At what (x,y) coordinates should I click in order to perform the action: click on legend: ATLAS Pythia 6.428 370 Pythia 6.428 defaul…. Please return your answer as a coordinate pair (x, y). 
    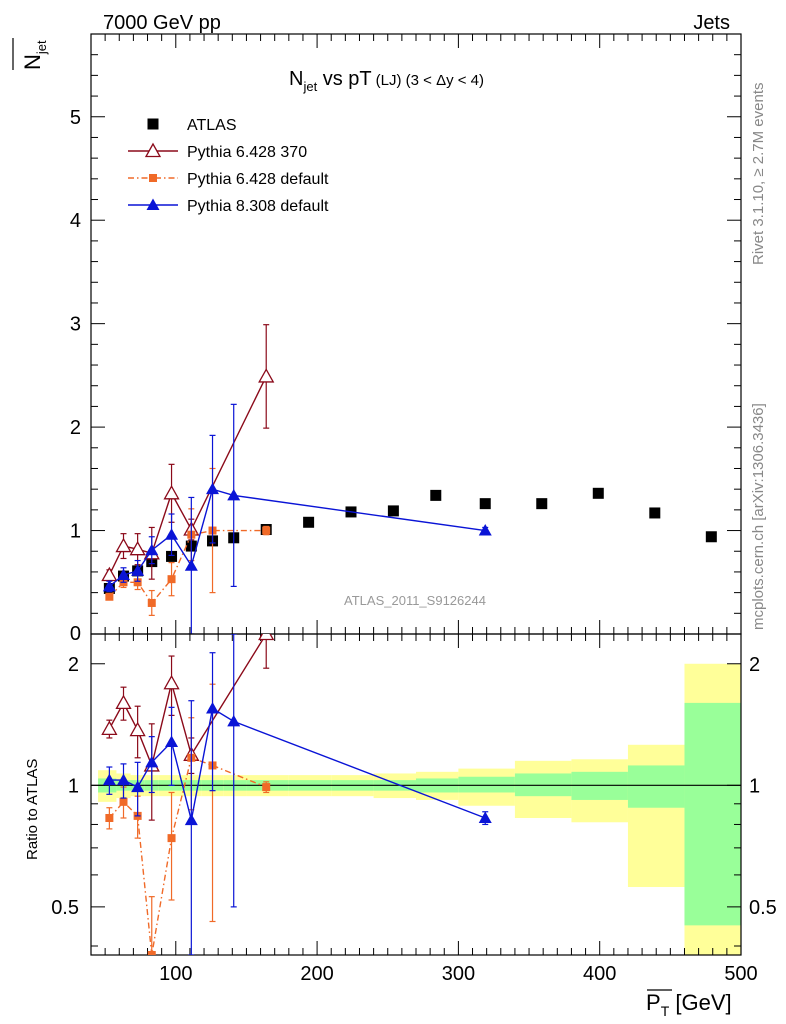
    Looking at the image, I should click on (228, 166).